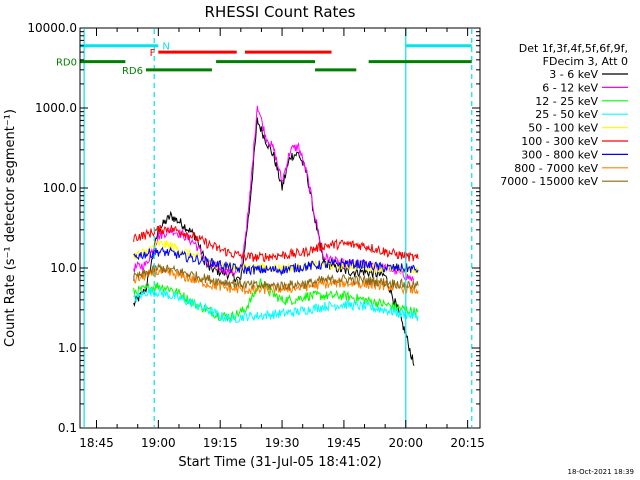 The image size is (640, 480). What do you see at coordinates (60, 188) in the screenshot?
I see `y-tick-label: 100.0` at bounding box center [60, 188].